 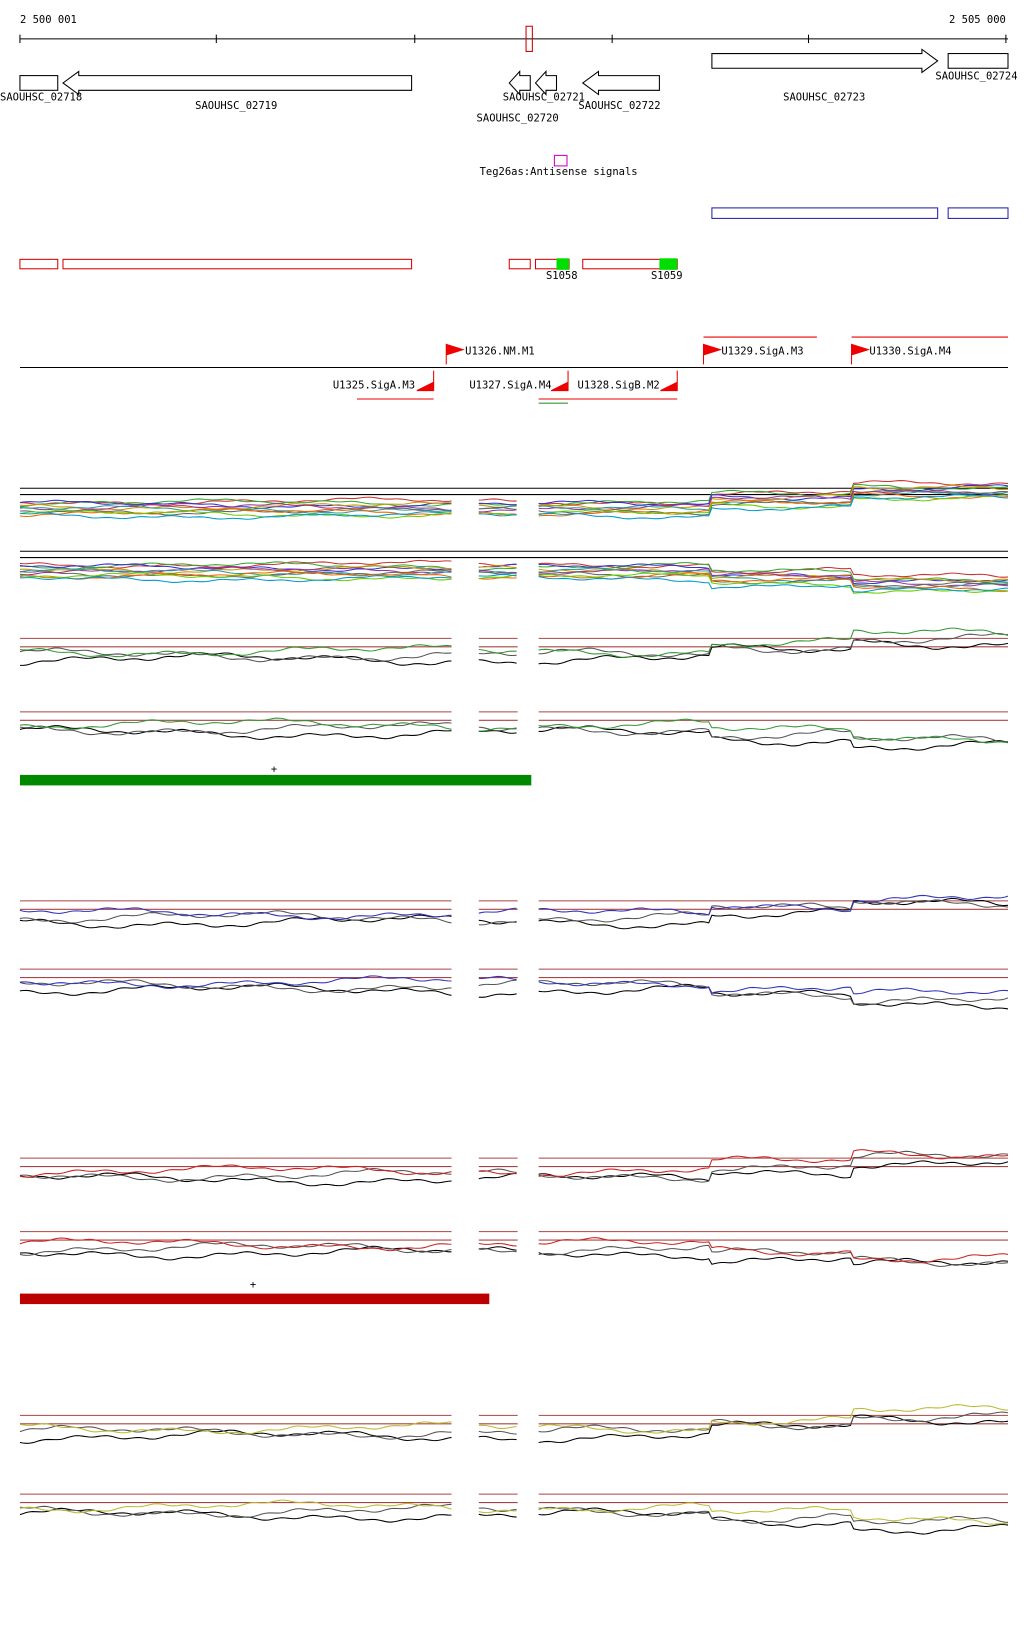 I want to click on gene-arrows, so click(x=514, y=72).